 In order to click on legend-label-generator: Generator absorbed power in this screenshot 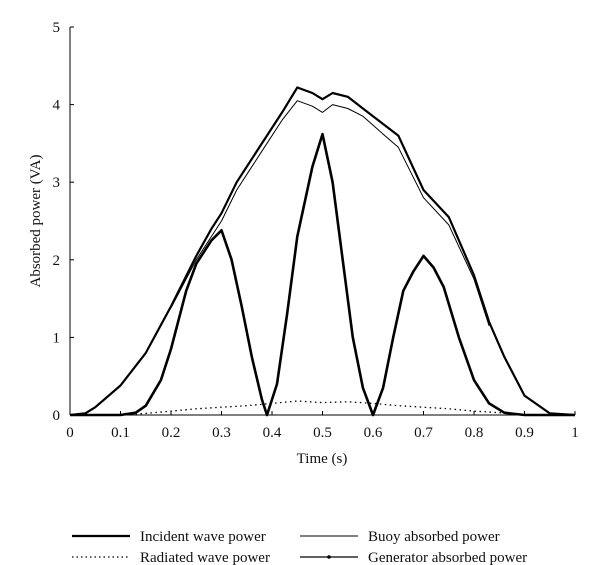, I will do `click(447, 557)`.